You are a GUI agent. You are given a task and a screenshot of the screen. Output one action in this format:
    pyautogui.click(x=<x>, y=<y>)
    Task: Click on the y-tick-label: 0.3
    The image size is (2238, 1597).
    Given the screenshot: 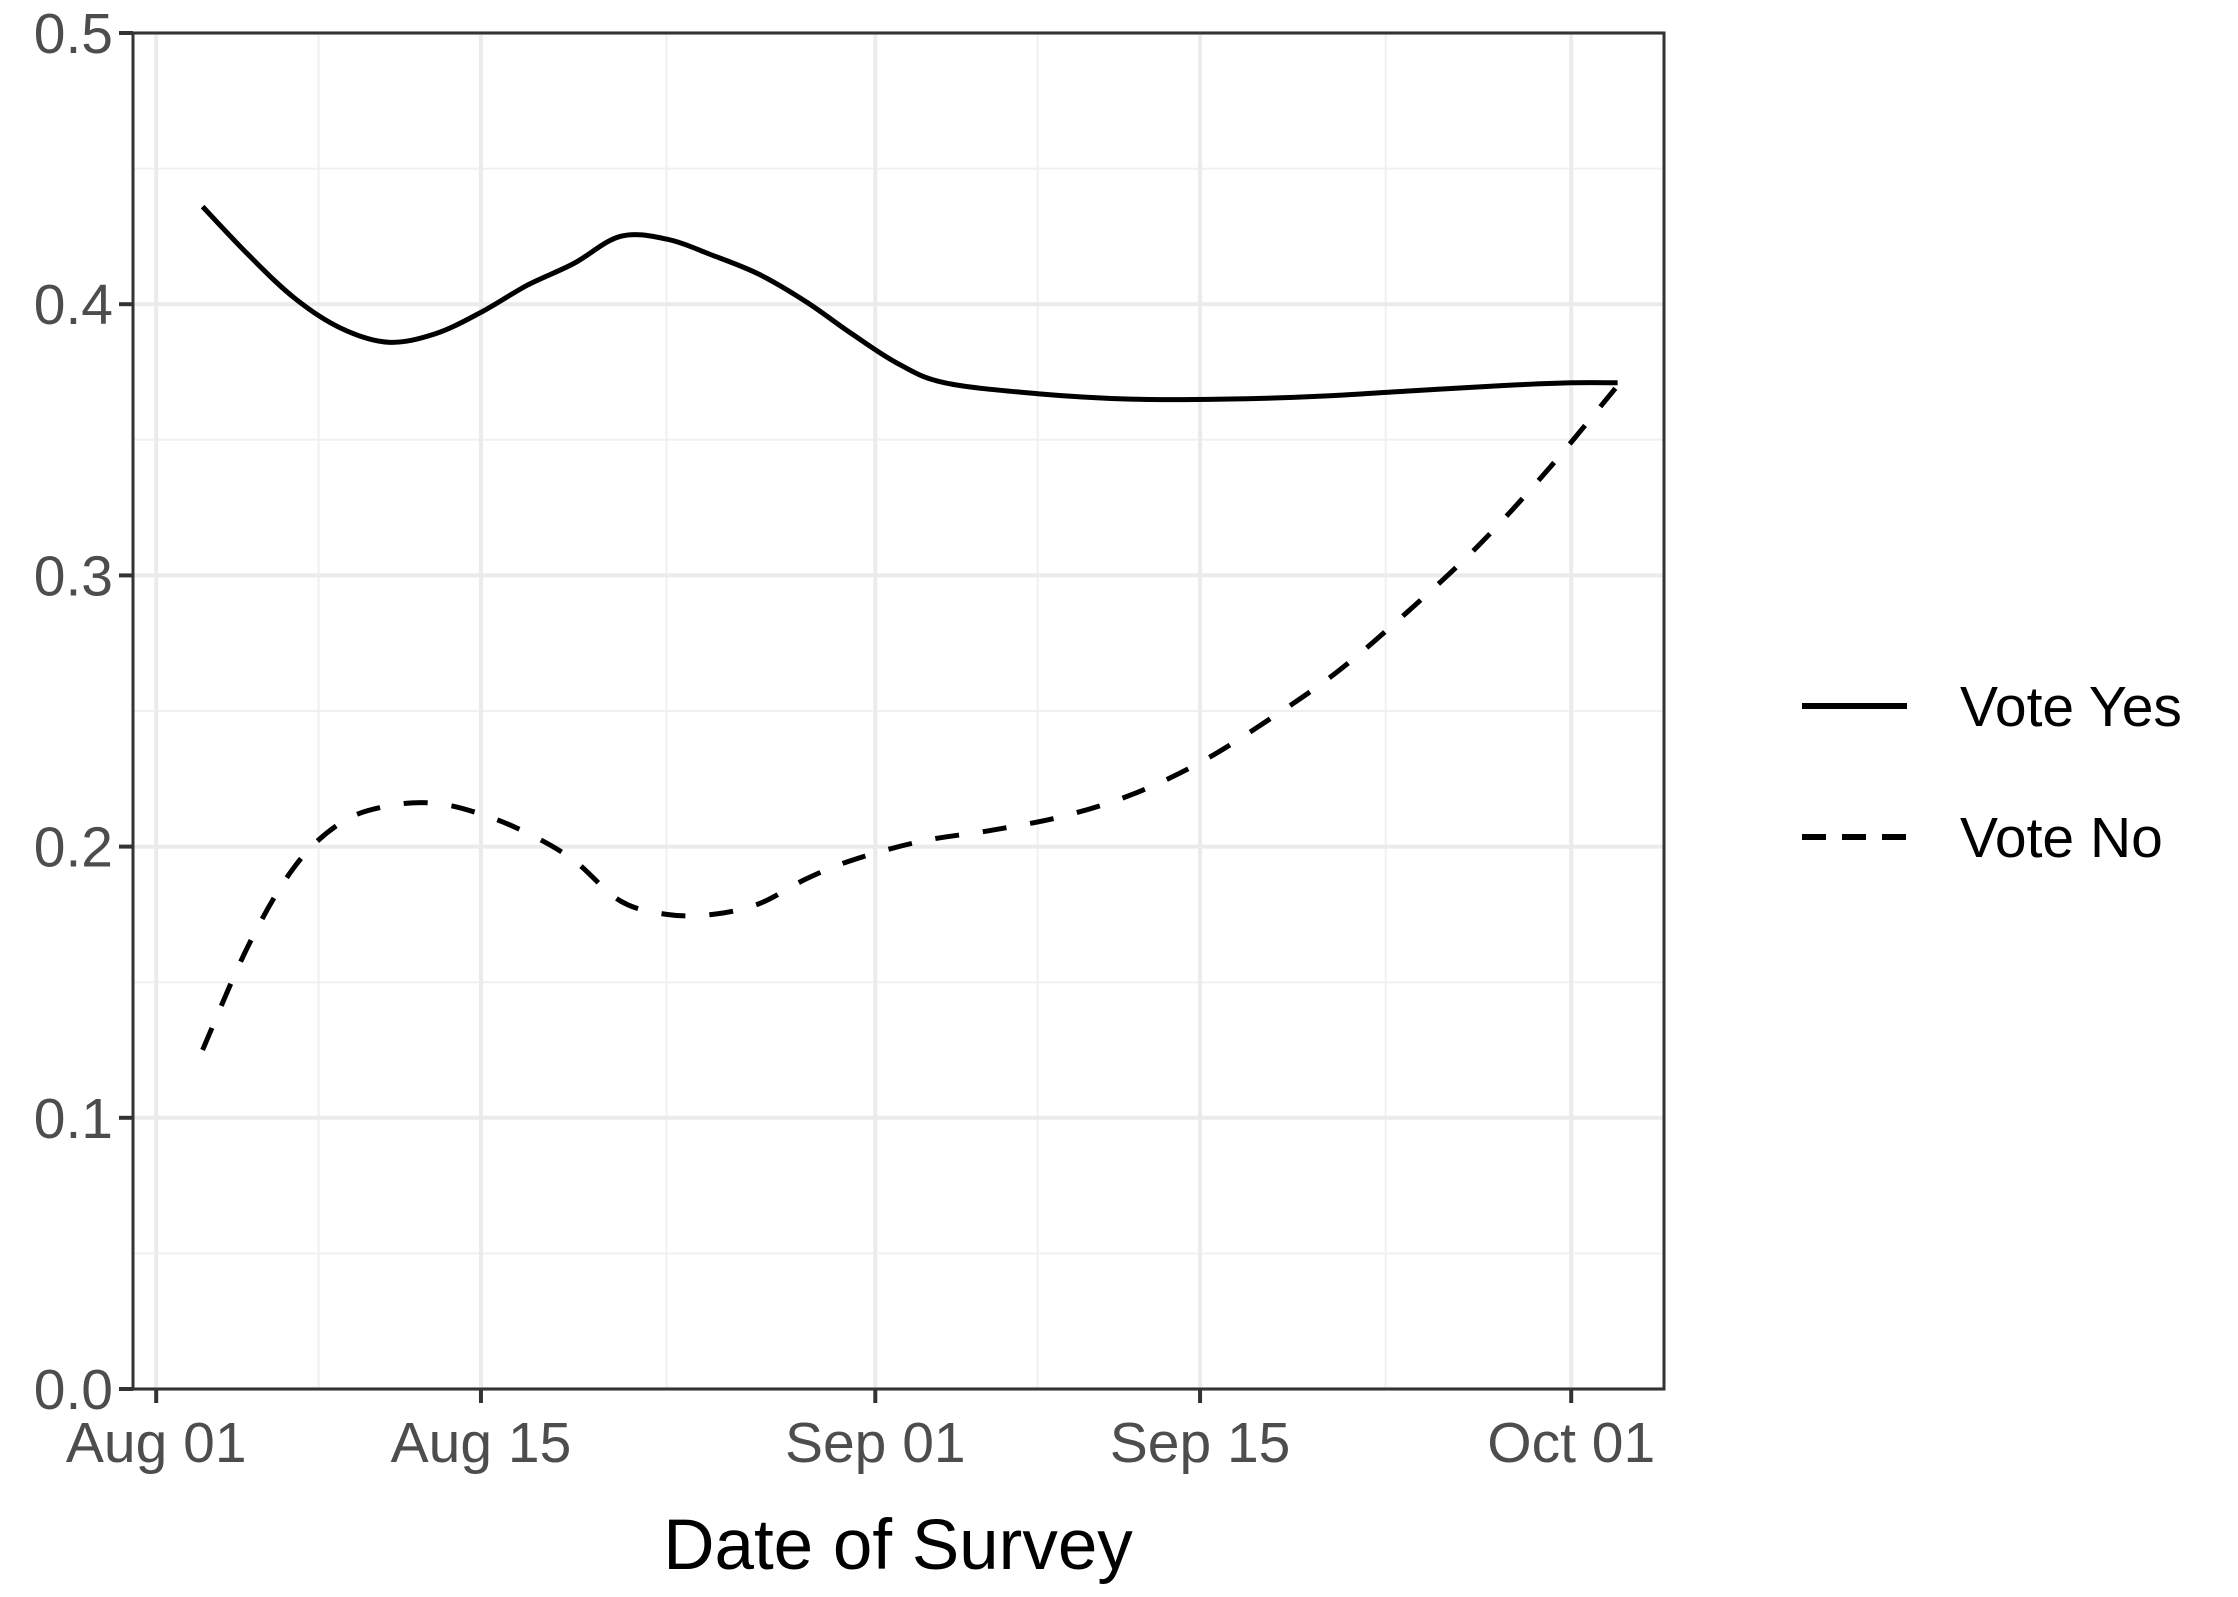 What is the action you would take?
    pyautogui.click(x=73, y=576)
    